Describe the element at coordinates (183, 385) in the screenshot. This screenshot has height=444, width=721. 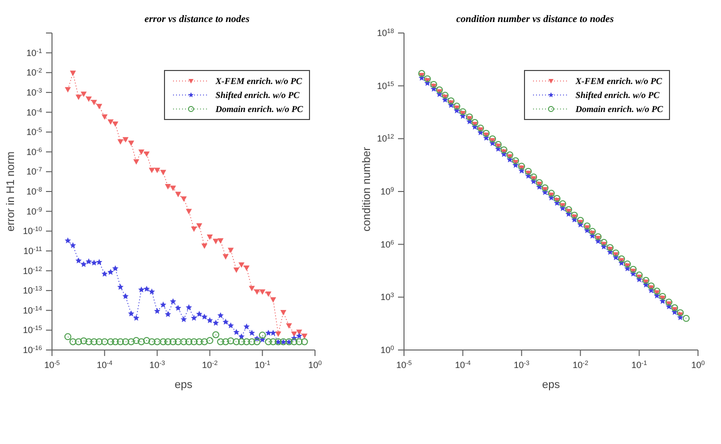
I see `x-axis-title: eps` at that location.